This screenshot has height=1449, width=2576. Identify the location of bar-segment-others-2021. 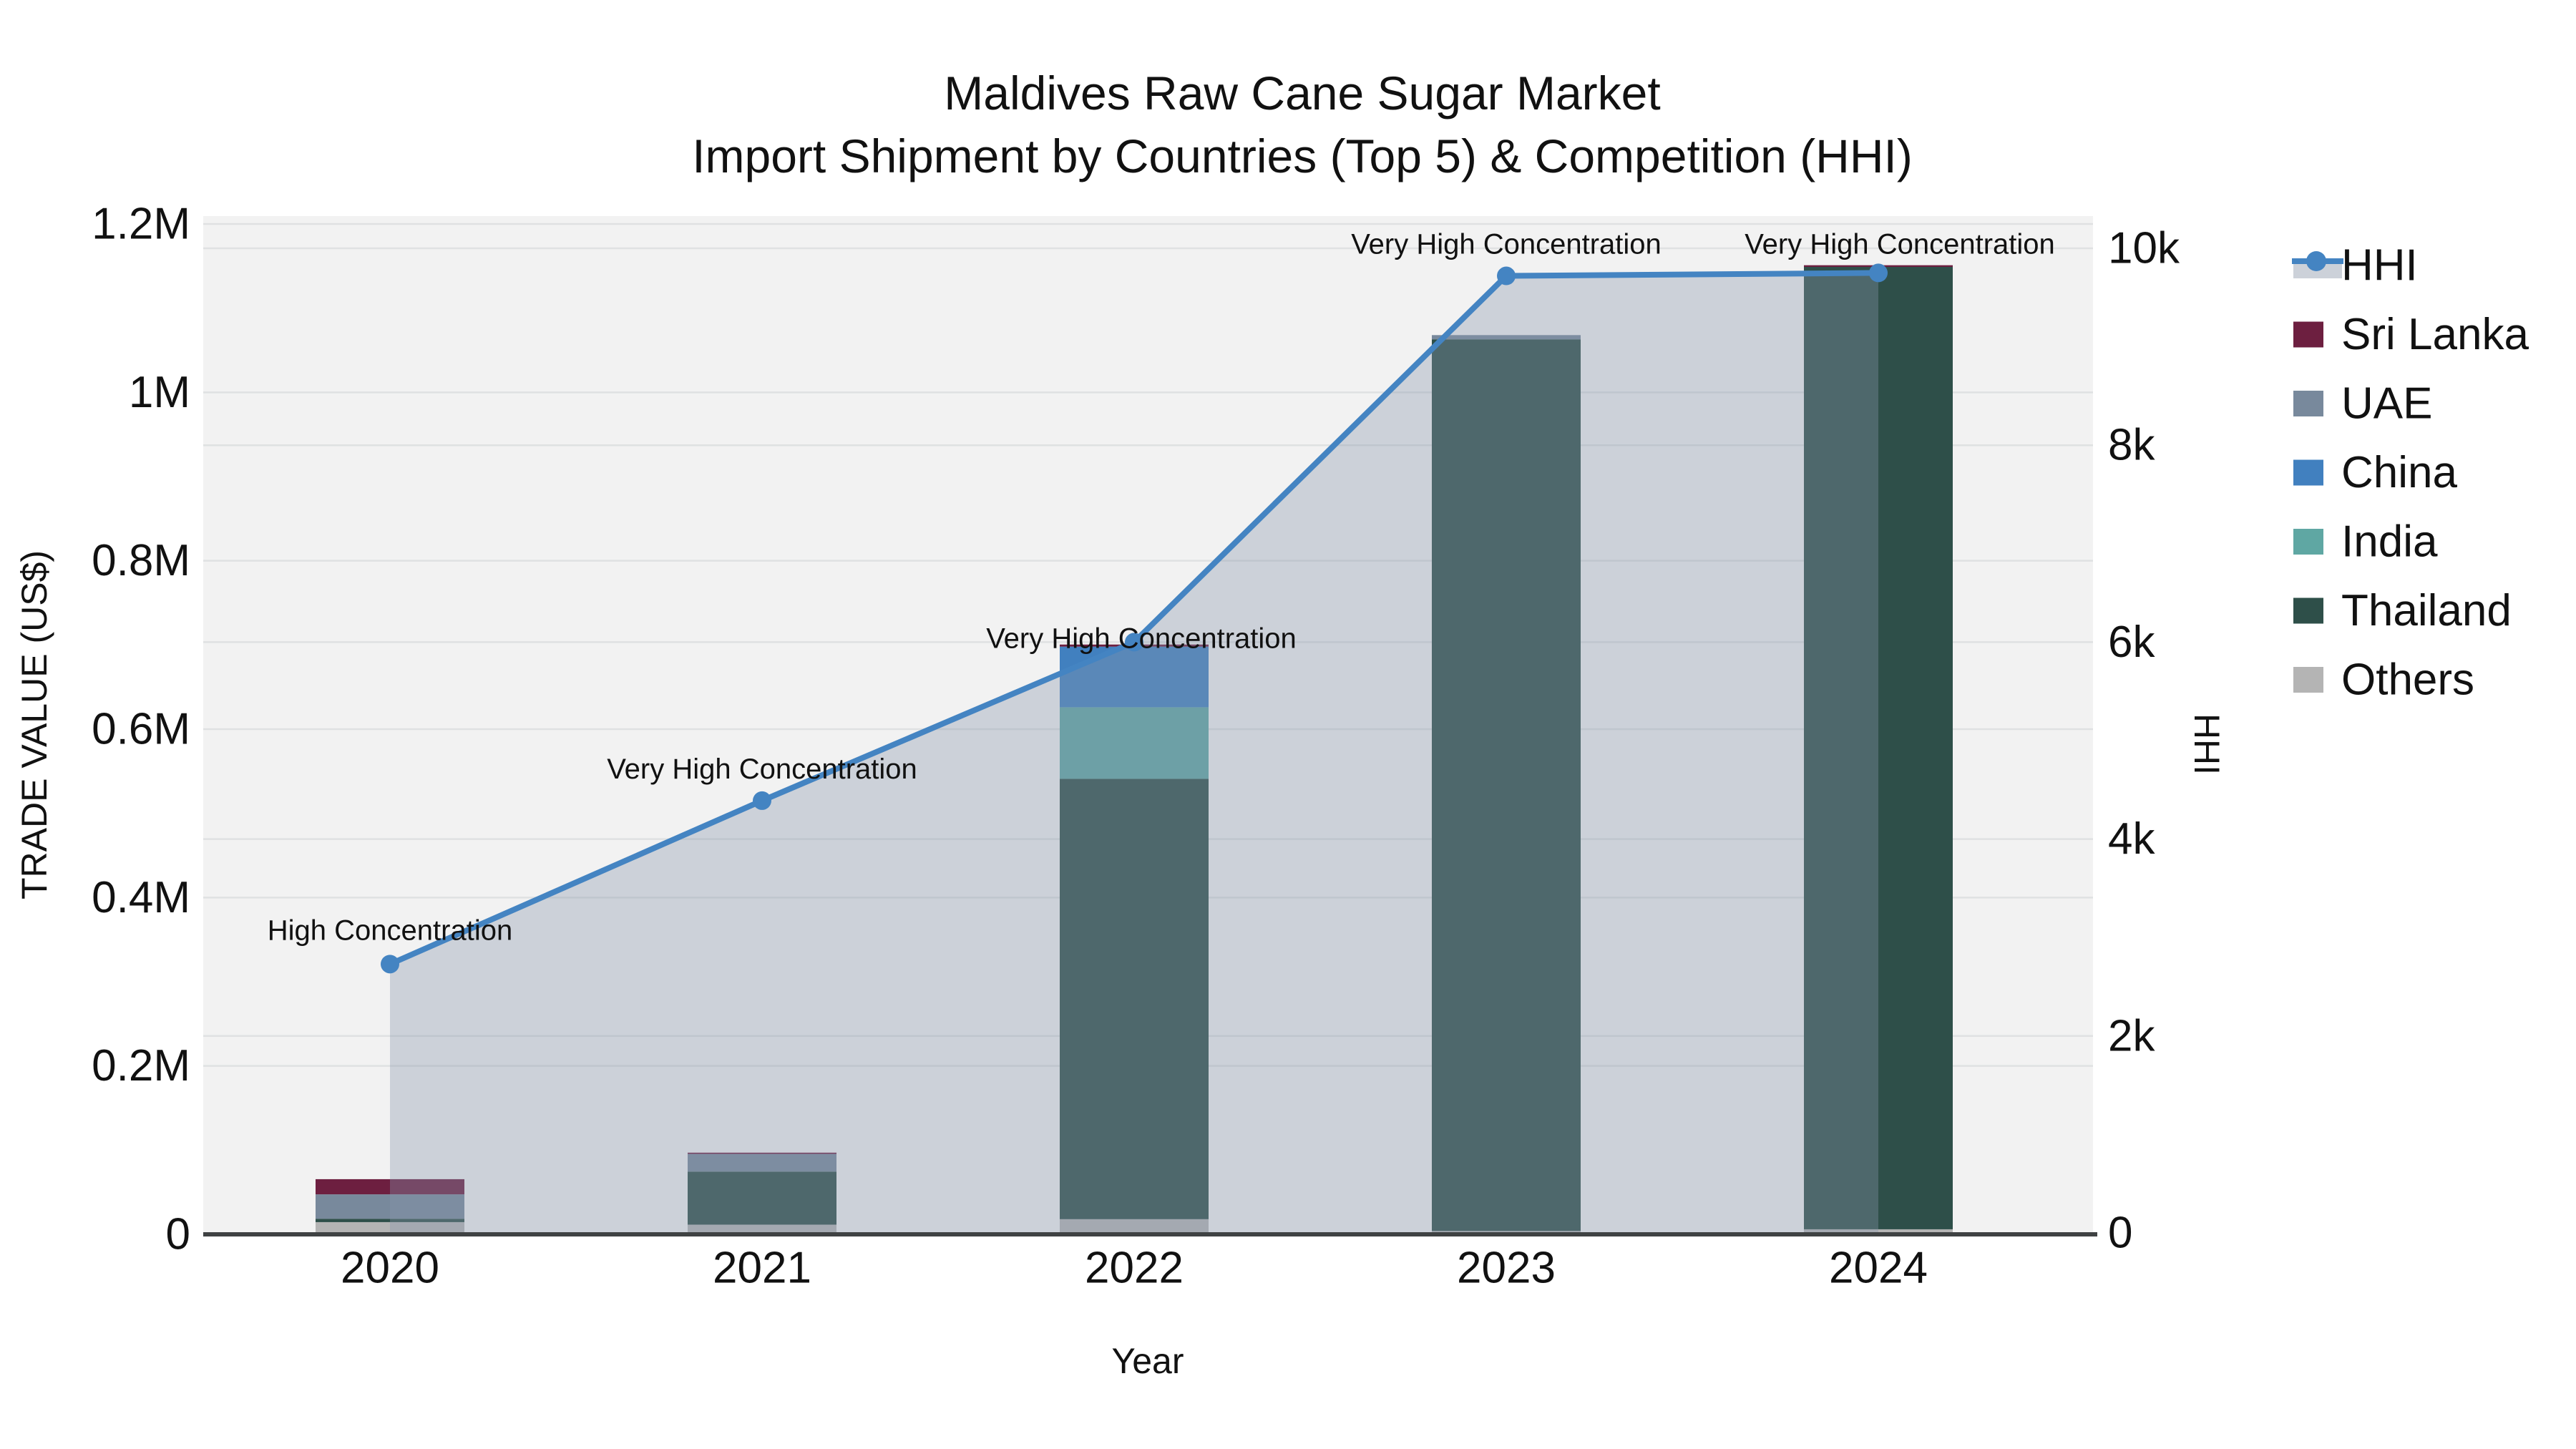
(762, 1229).